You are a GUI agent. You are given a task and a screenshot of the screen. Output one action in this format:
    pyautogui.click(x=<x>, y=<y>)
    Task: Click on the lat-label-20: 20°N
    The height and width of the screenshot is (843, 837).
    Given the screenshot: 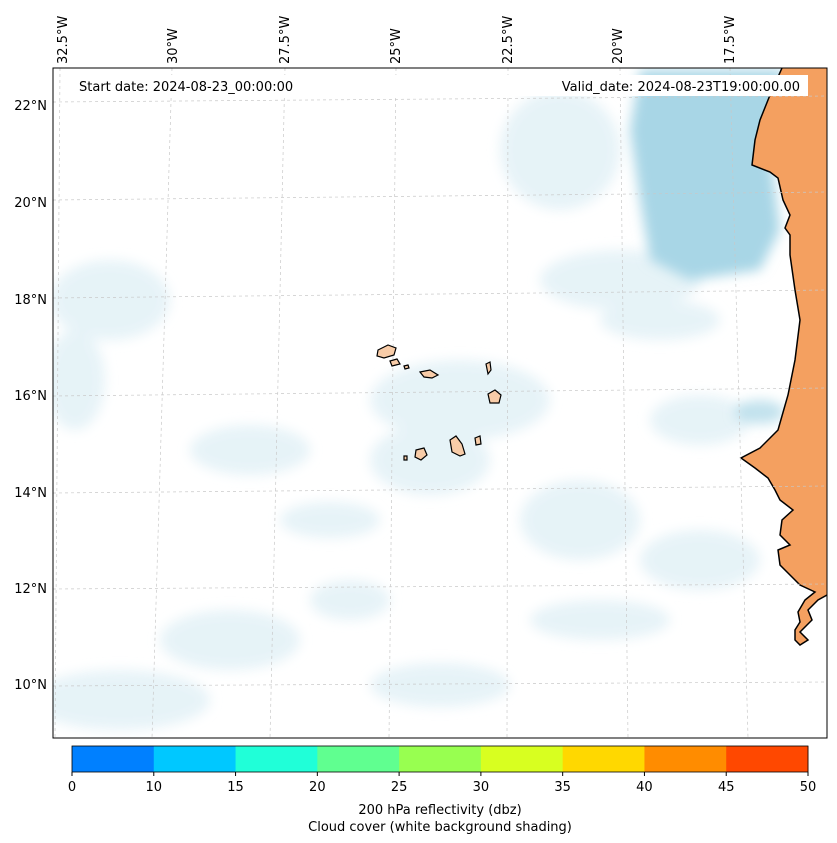 What is the action you would take?
    pyautogui.click(x=30, y=203)
    